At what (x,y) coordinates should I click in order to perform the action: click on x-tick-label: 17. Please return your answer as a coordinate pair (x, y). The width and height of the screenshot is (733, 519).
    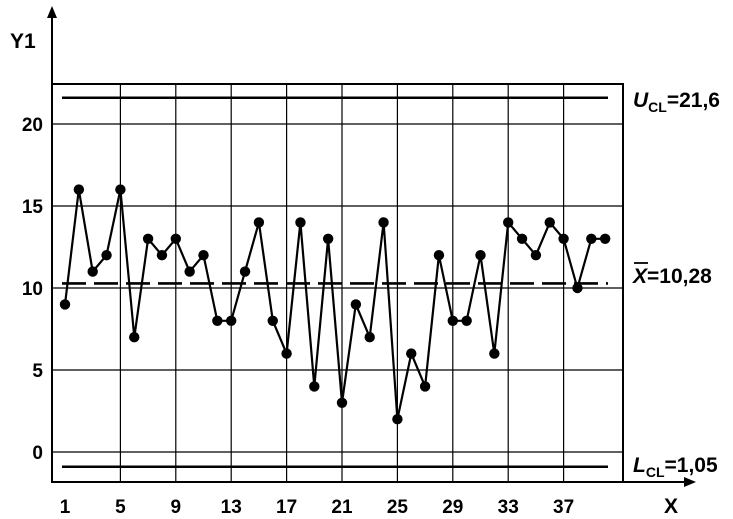
    Looking at the image, I should click on (286, 507).